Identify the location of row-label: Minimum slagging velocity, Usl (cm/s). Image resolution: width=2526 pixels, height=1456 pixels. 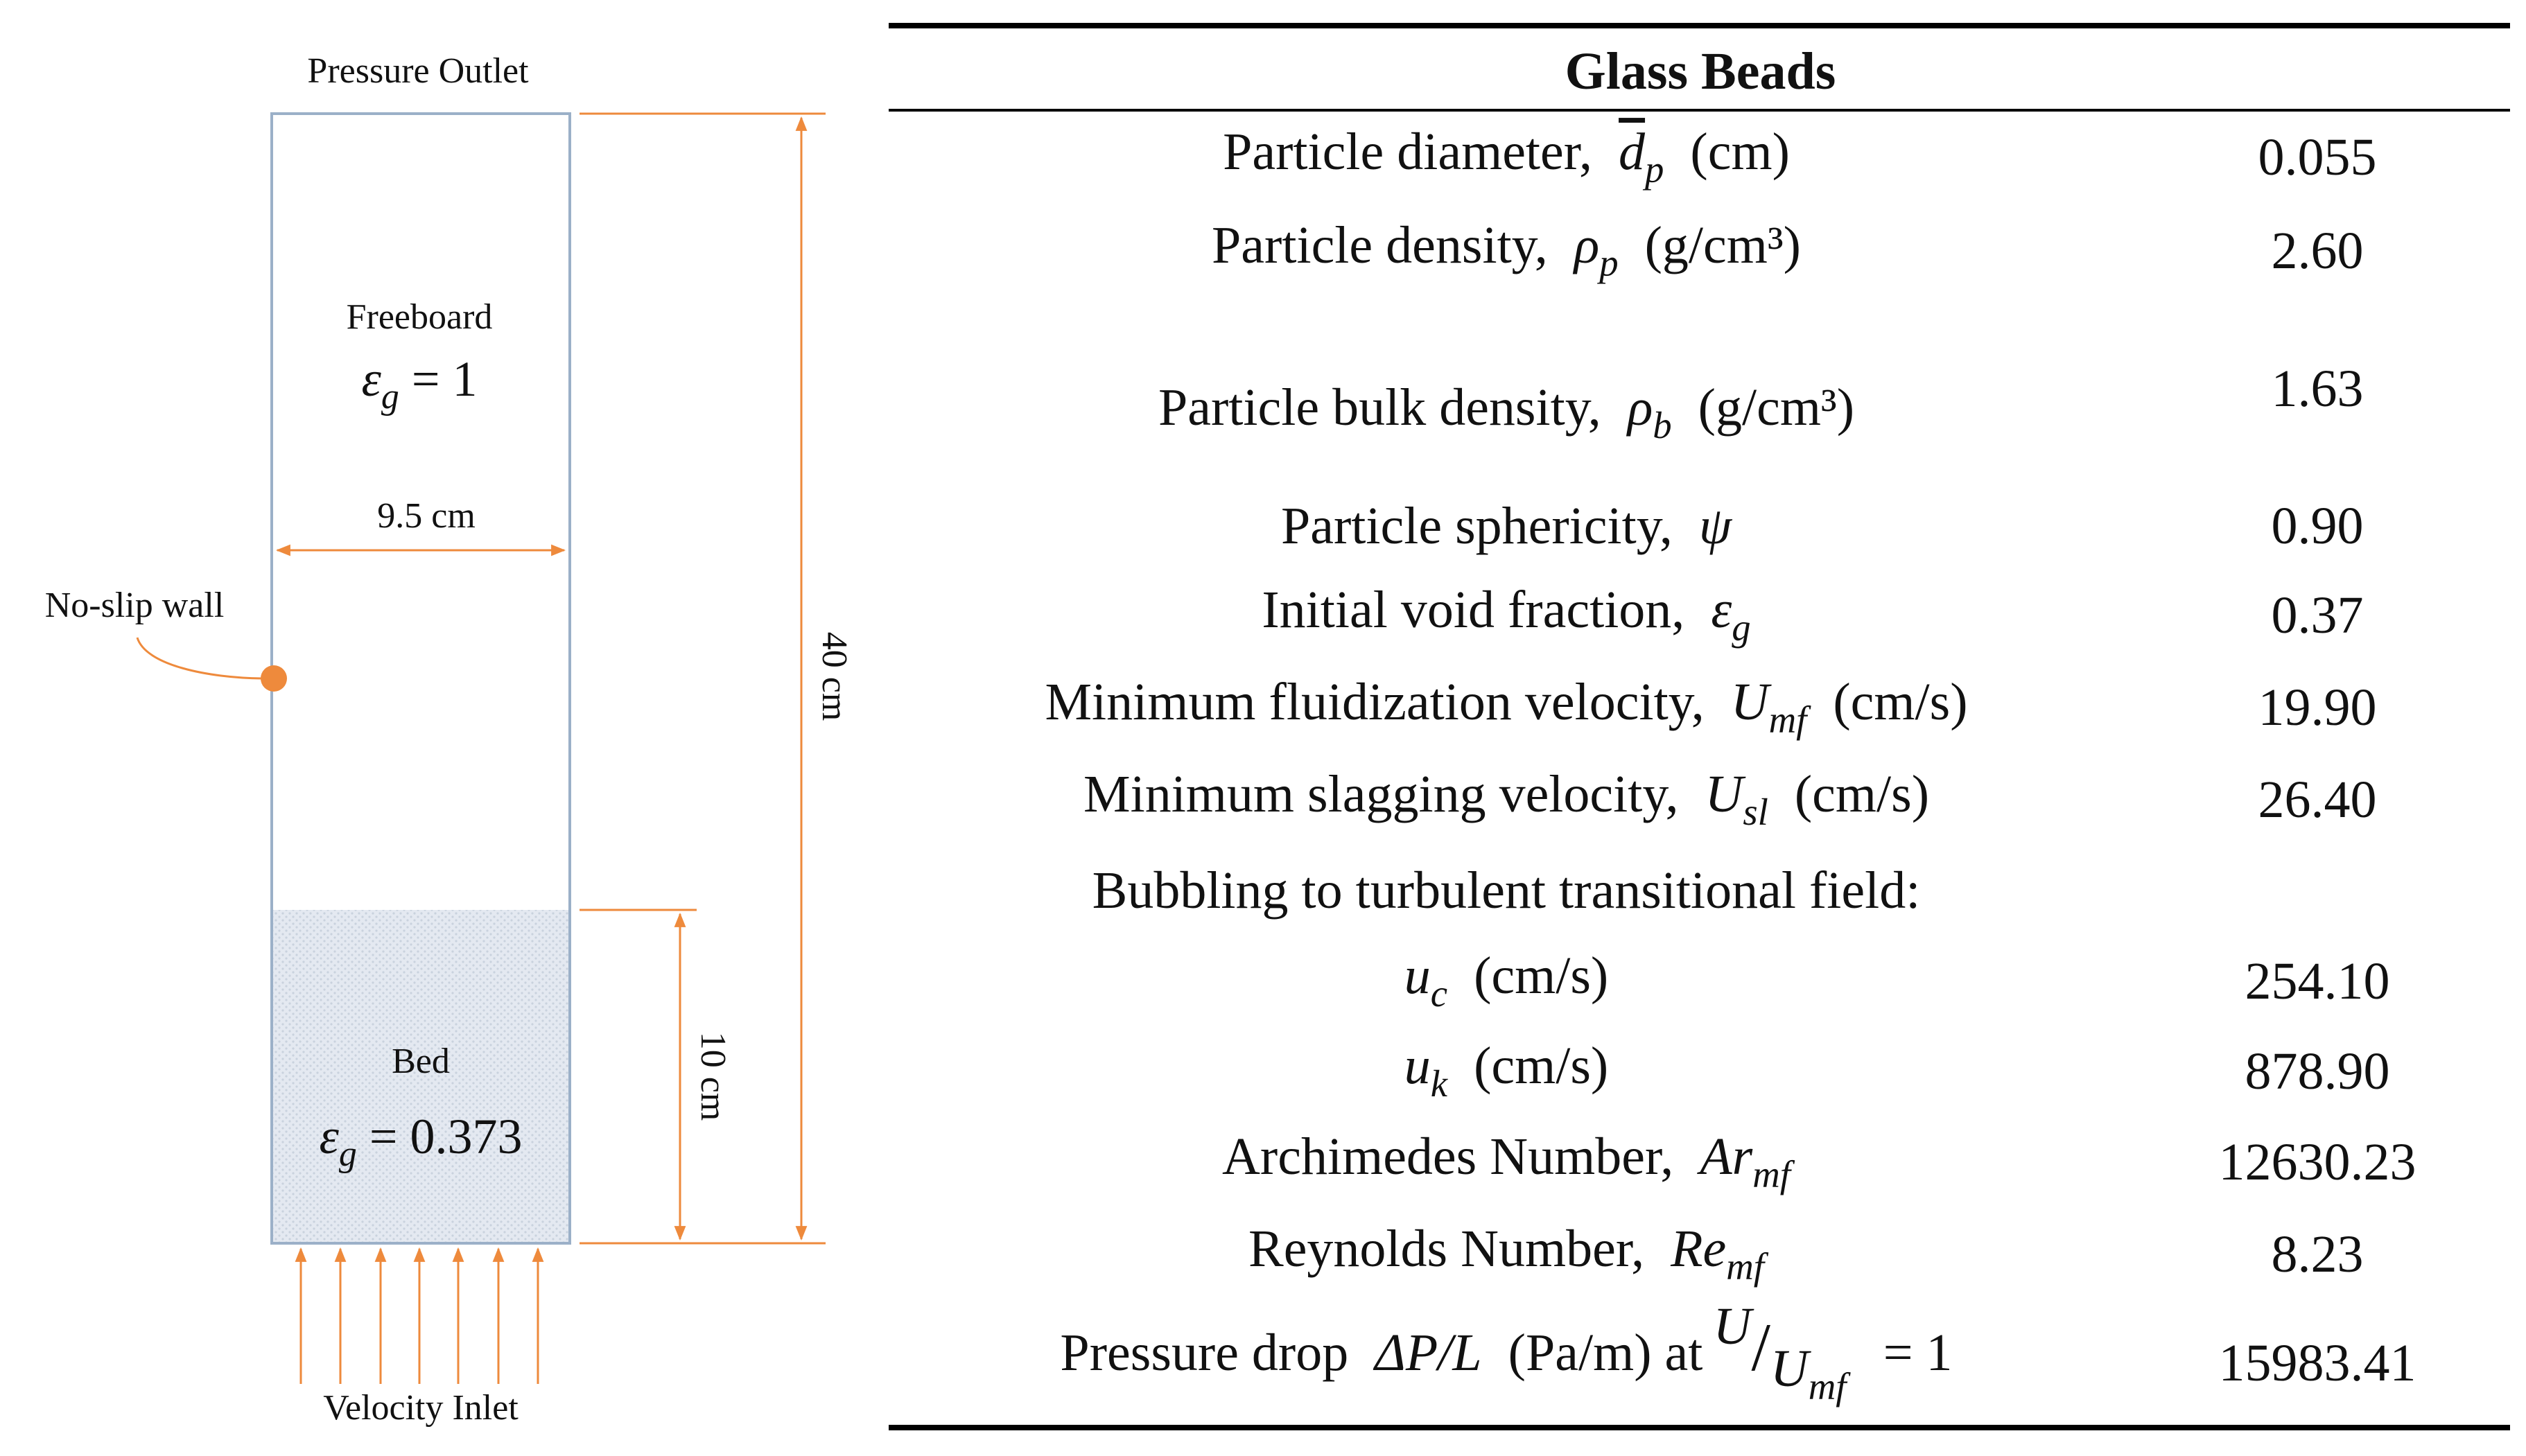
(1506, 800).